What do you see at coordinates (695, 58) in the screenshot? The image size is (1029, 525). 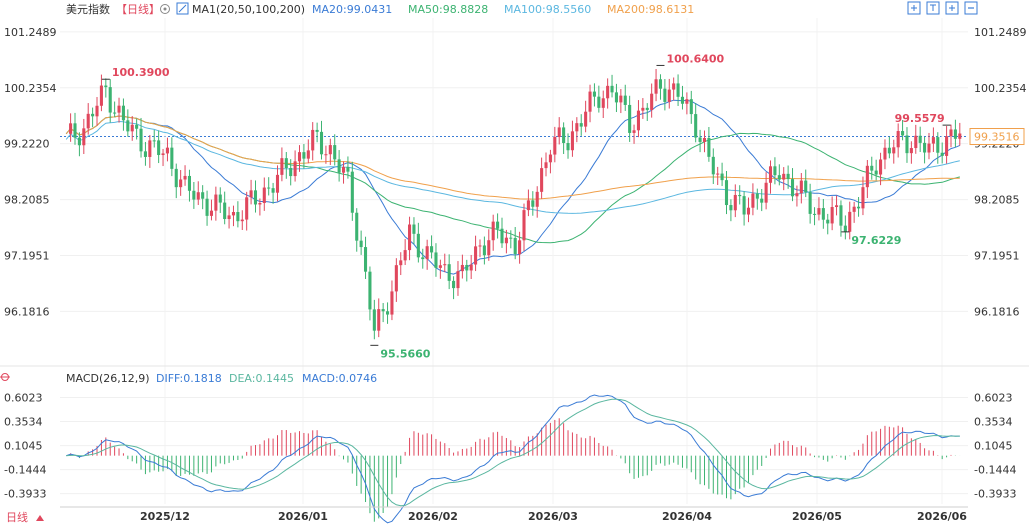 I see `svg-text: 100.6400` at bounding box center [695, 58].